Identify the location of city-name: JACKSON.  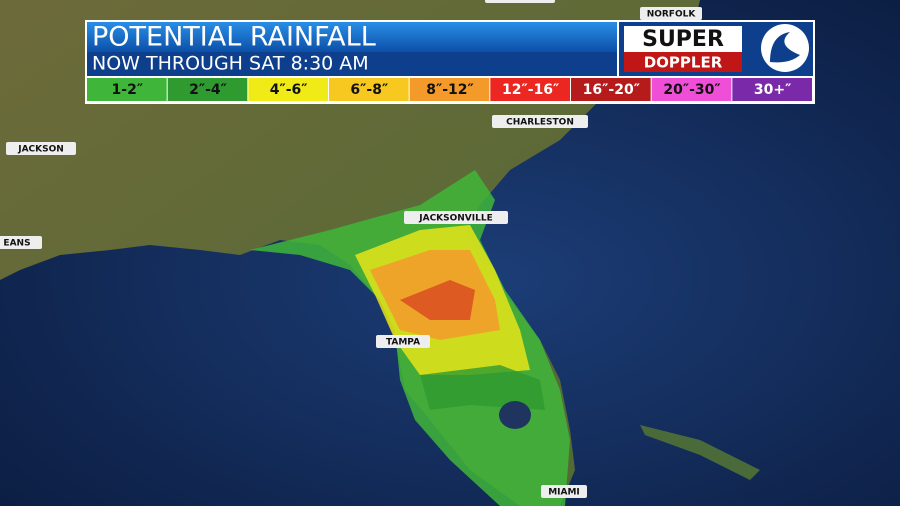
(40, 150).